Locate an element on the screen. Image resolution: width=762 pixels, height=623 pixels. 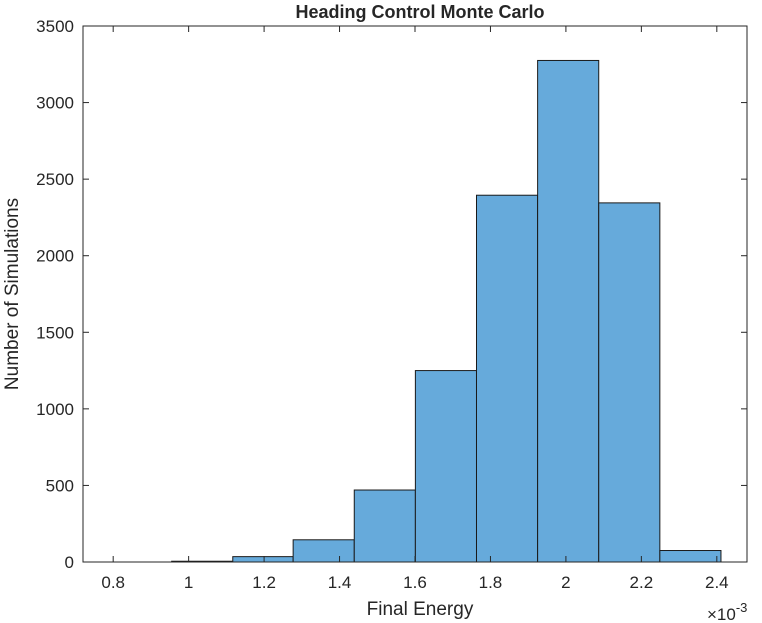
x-tick-label: 1 is located at coordinates (188, 582).